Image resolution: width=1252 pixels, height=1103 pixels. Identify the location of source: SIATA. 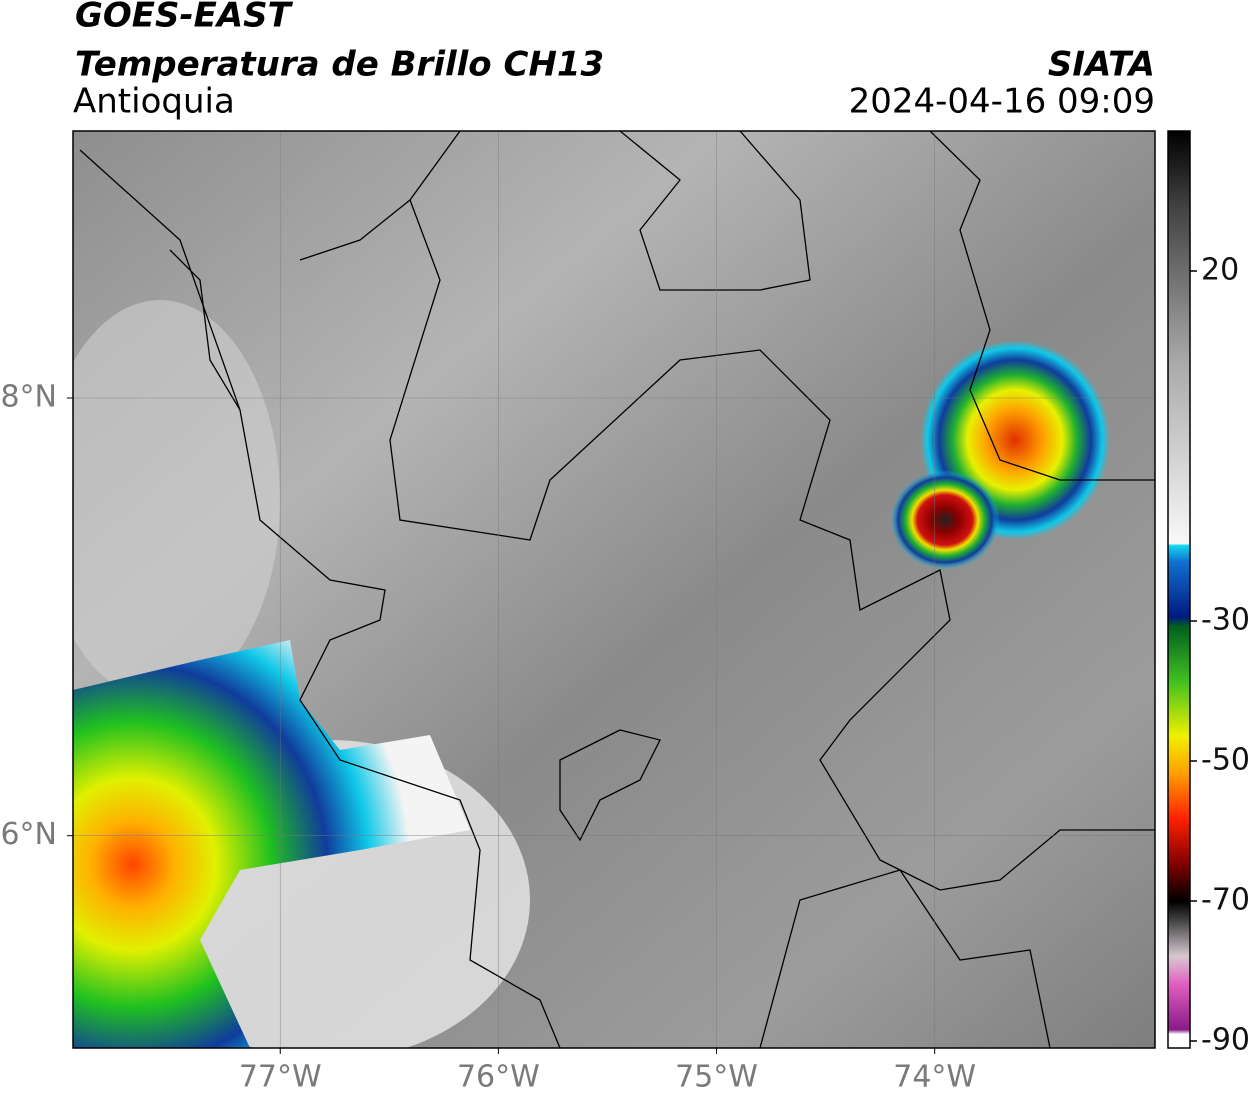
(1101, 65).